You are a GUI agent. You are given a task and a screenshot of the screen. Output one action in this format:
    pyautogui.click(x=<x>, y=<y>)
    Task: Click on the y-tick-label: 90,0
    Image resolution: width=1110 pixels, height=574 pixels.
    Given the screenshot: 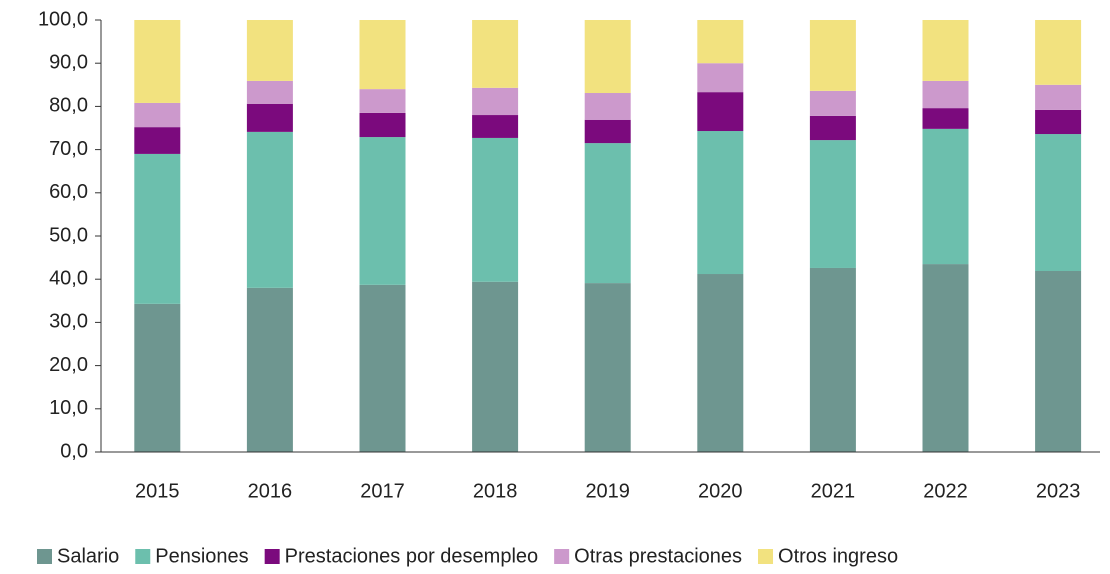 What is the action you would take?
    pyautogui.click(x=68, y=62)
    